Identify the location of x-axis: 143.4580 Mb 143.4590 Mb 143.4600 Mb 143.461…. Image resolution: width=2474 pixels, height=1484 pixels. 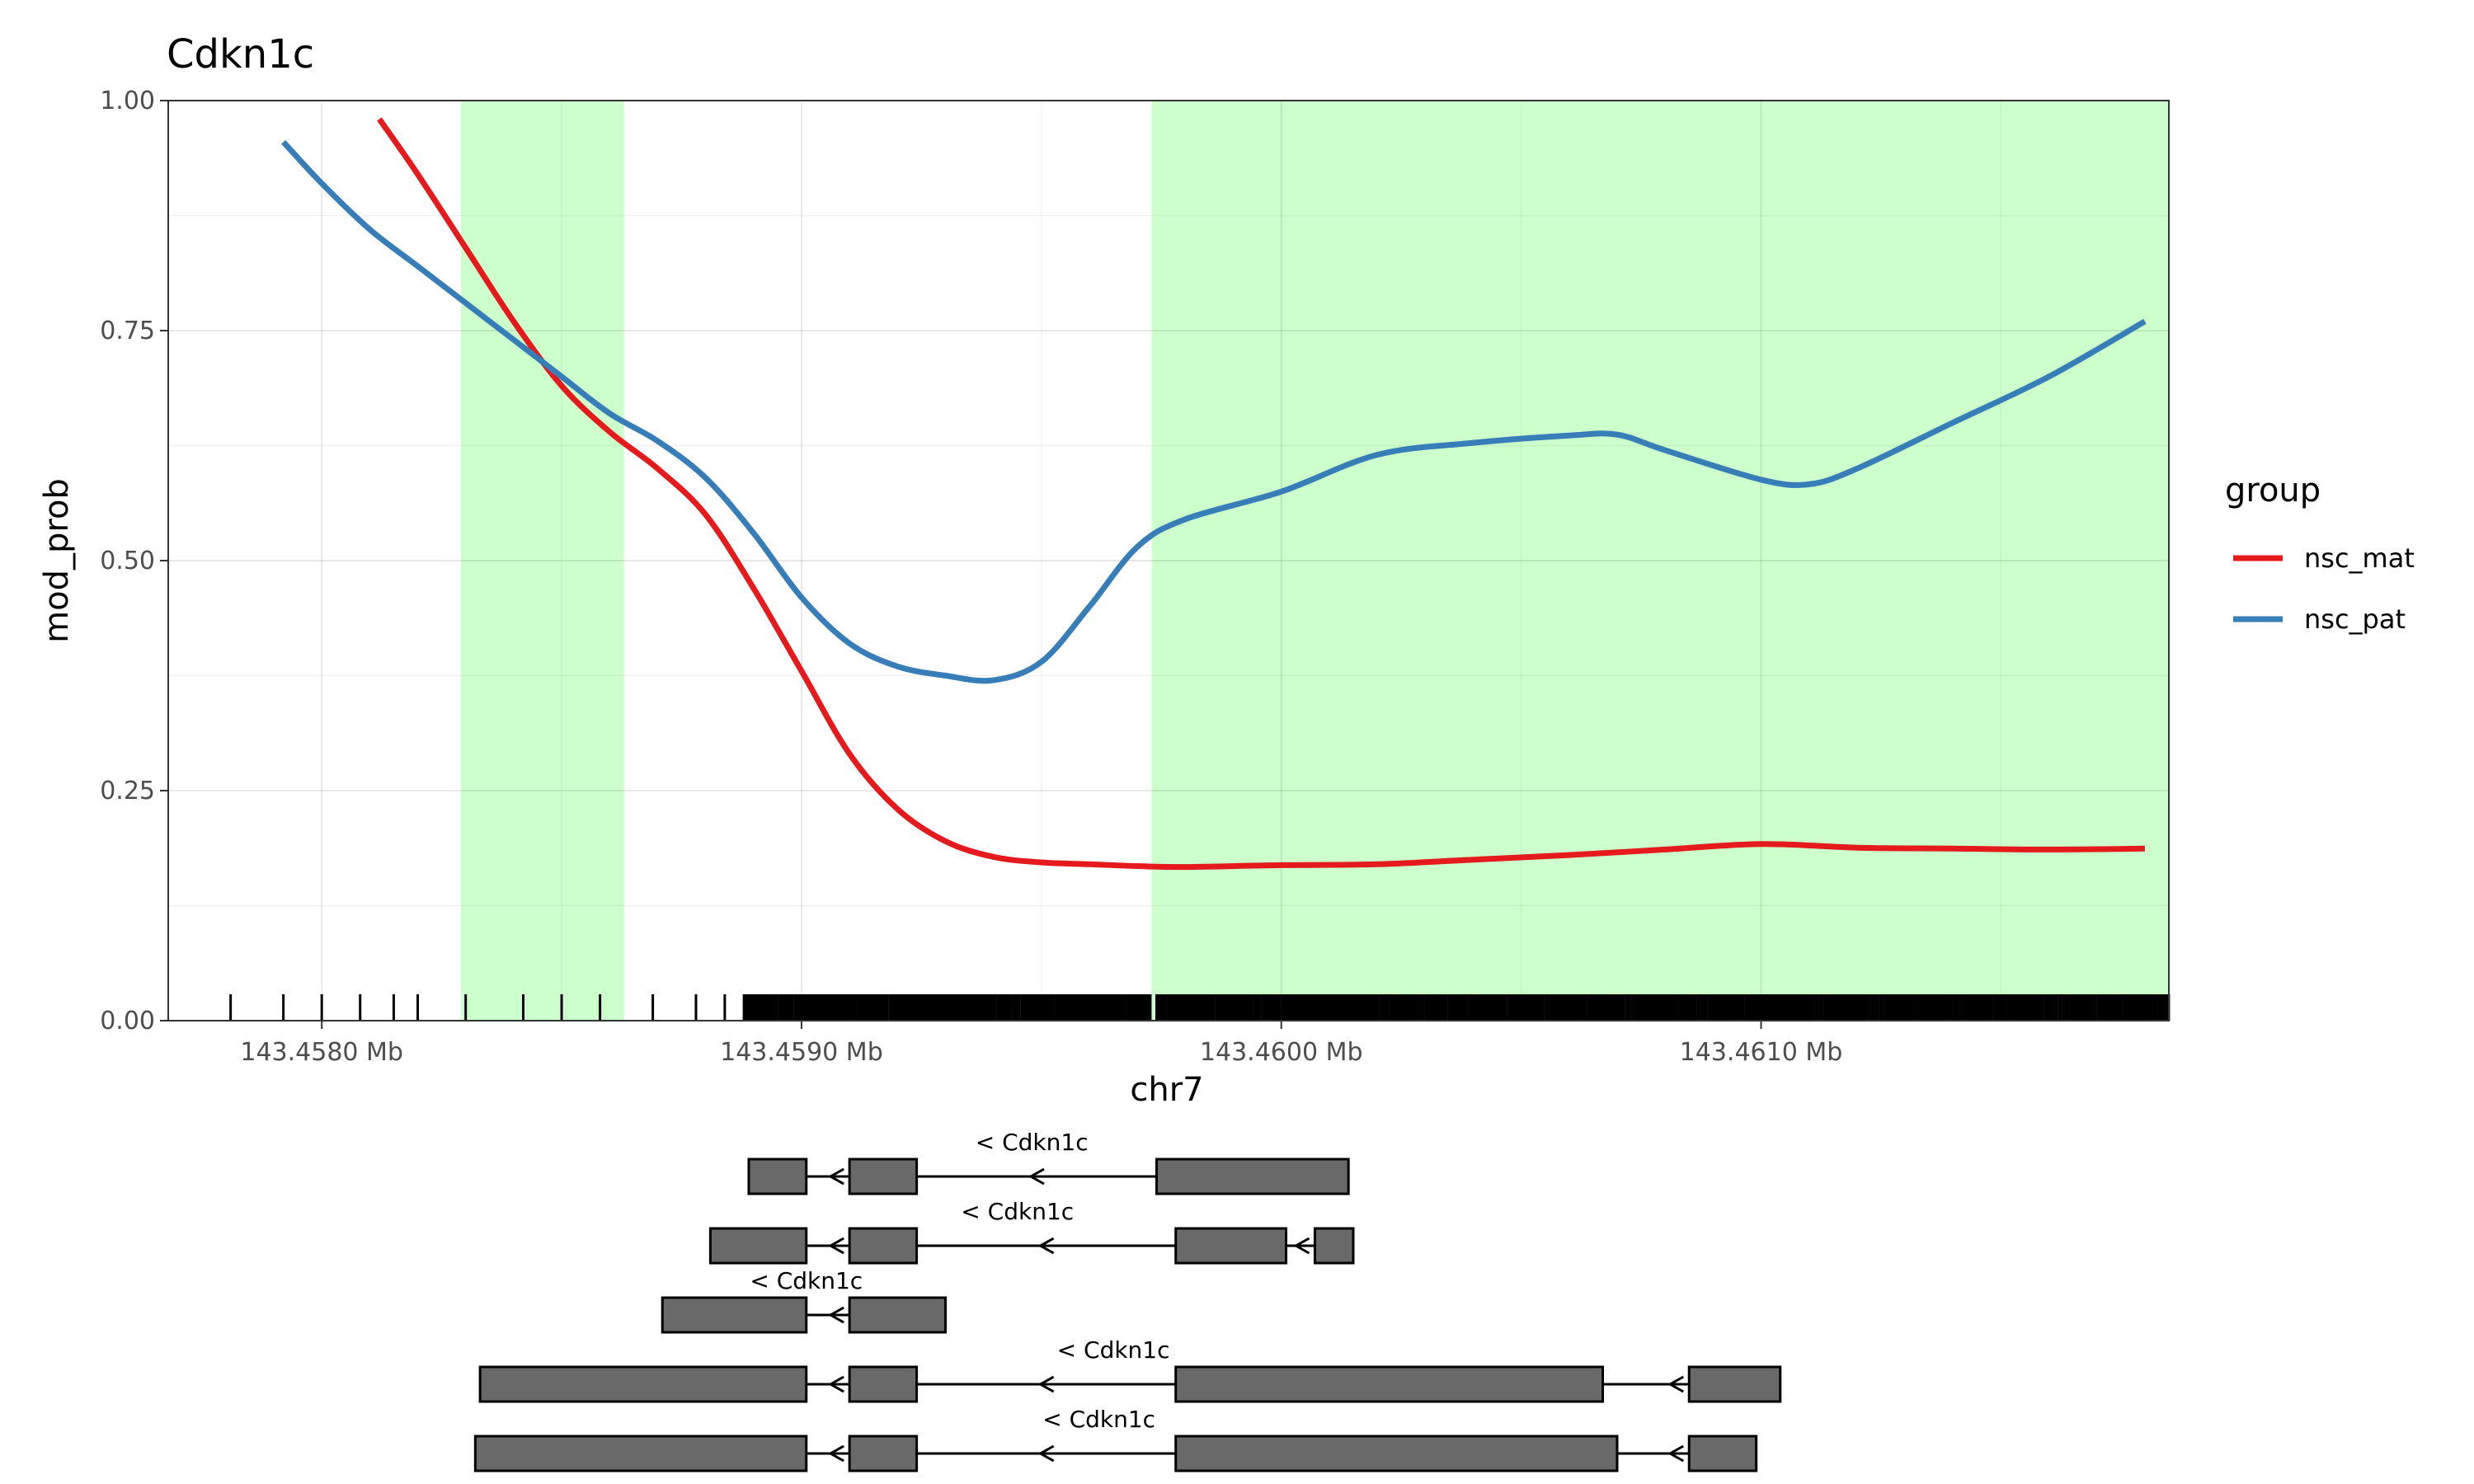
(1041, 1044).